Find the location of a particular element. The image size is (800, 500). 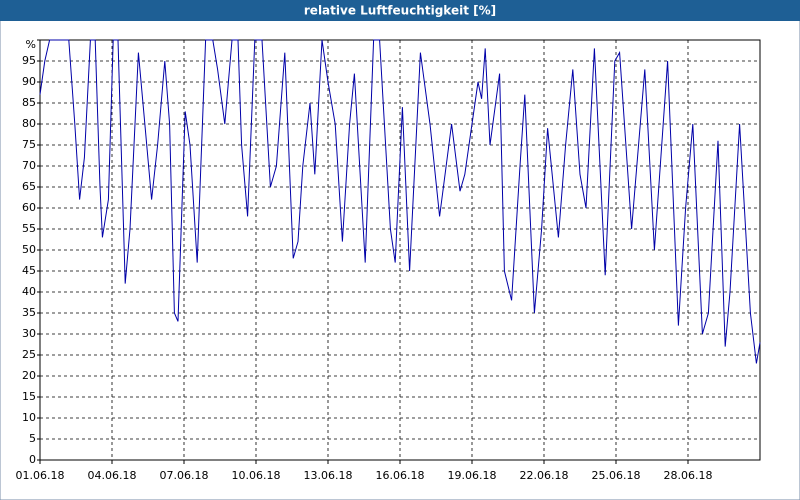

y-tick-label: 95 is located at coordinates (29, 60).